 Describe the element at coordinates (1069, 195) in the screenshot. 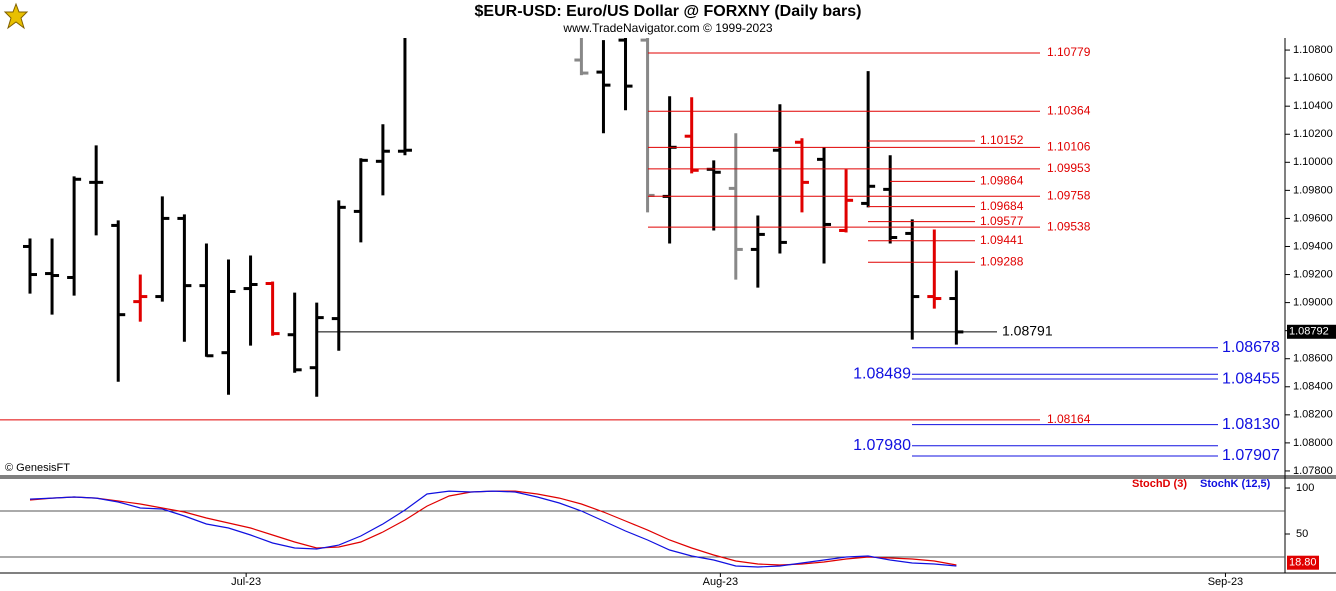

I see `level-label: 1.09758` at that location.